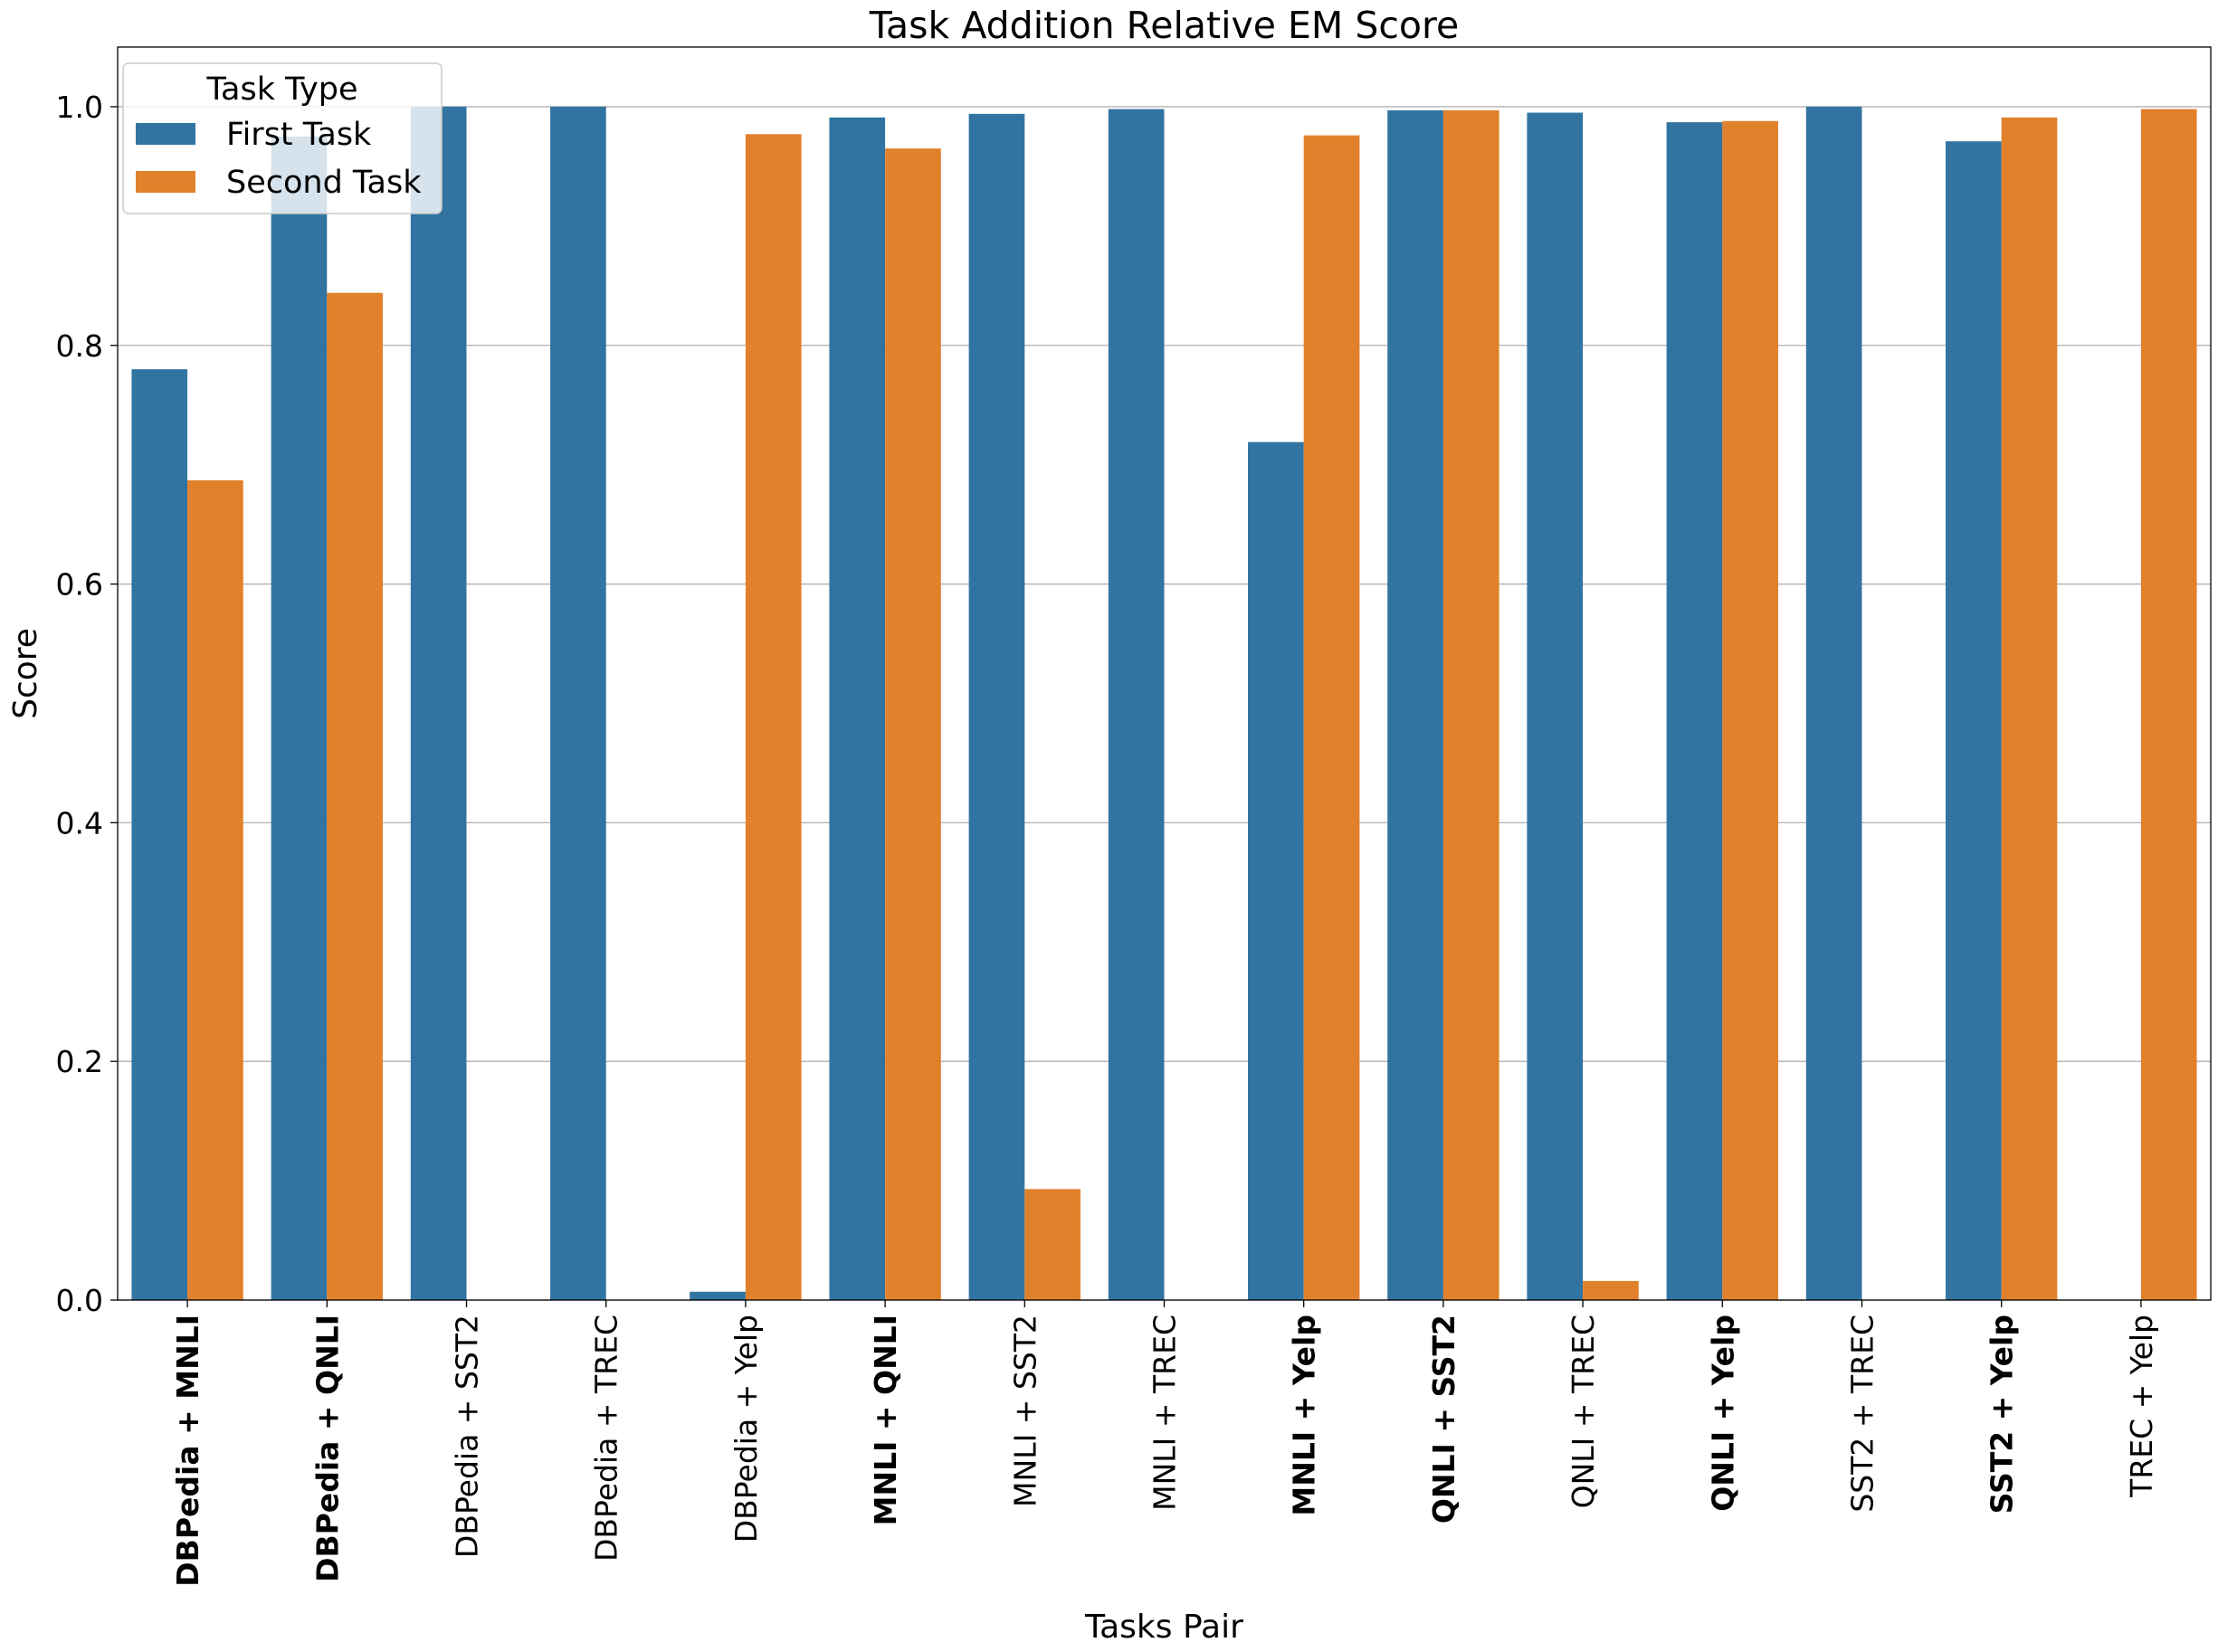 The image size is (2218, 1652). I want to click on legend-box, so click(282, 138).